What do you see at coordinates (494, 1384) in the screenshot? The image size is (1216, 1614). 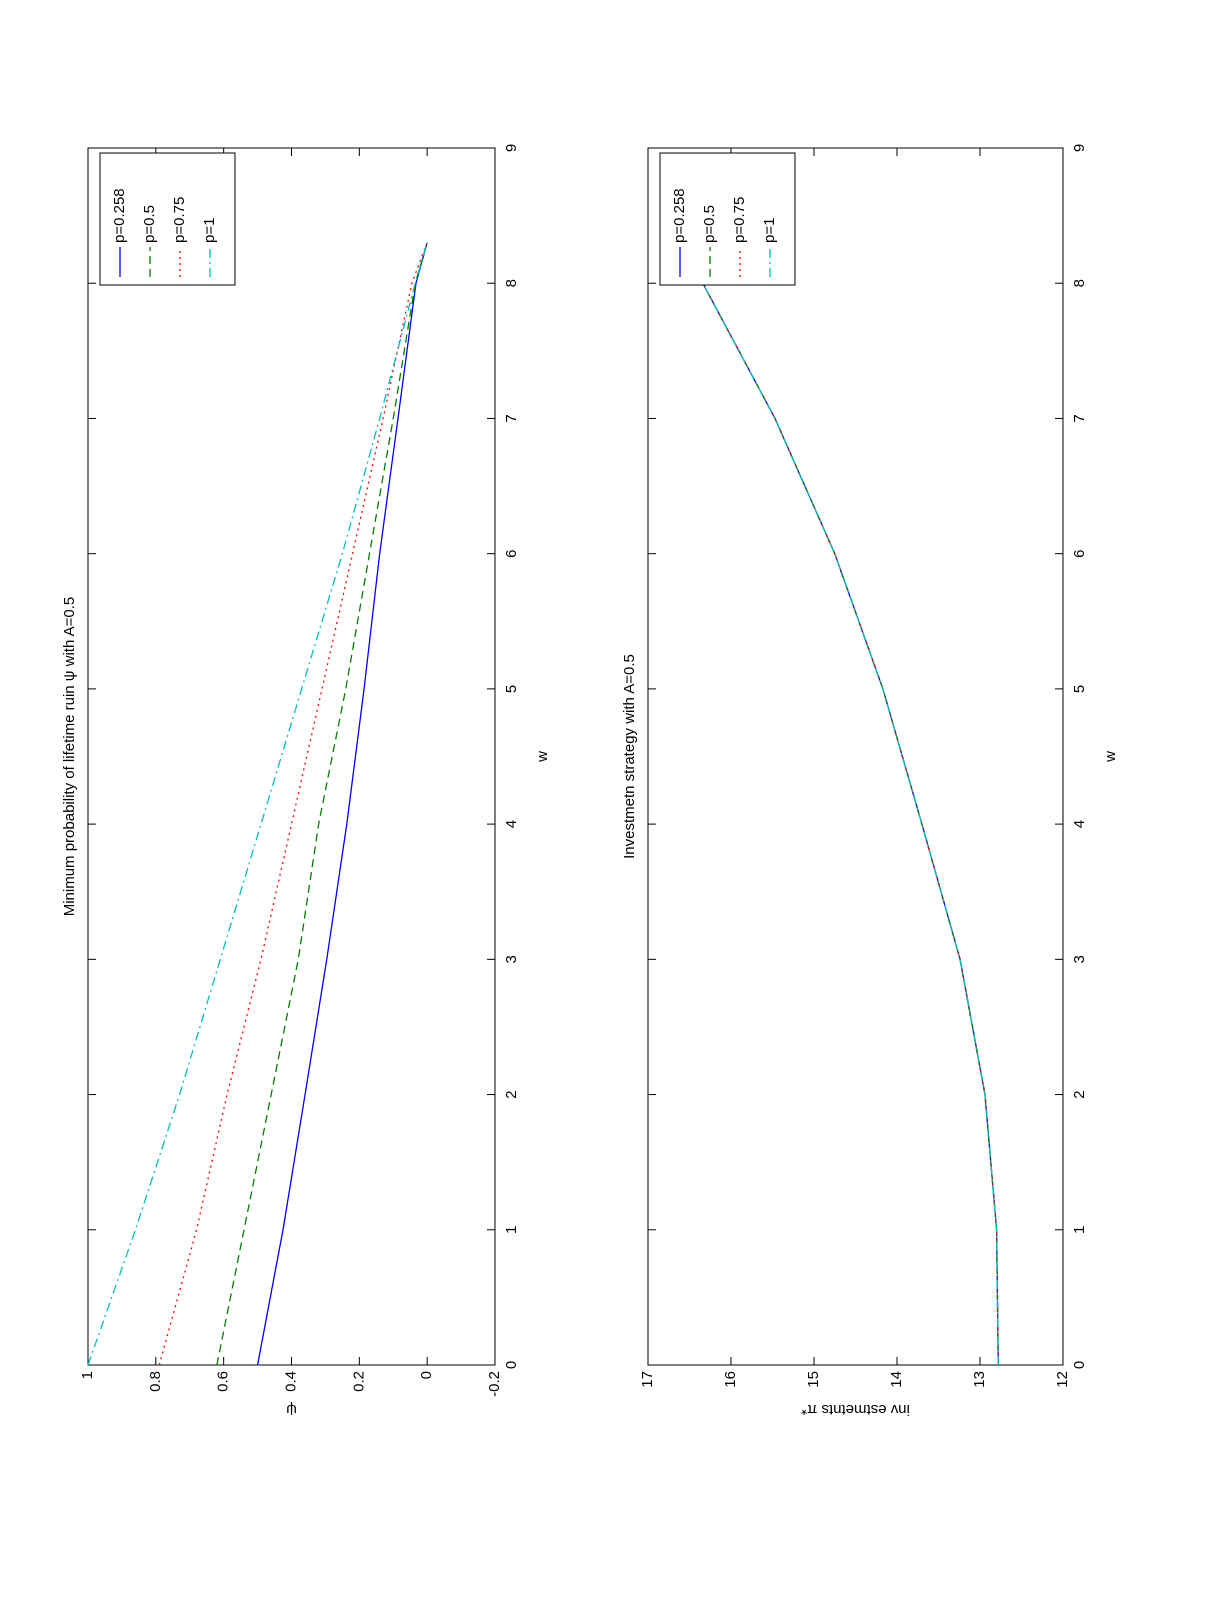 I see `y-tick-label: -0.2` at bounding box center [494, 1384].